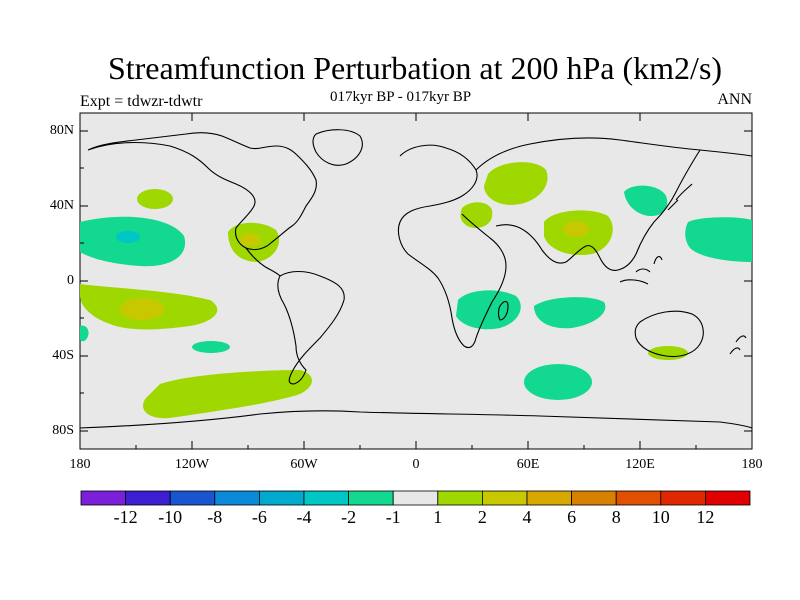 Image resolution: width=800 pixels, height=600 pixels. Describe the element at coordinates (482, 517) in the screenshot. I see `colorbar-label: 2` at that location.